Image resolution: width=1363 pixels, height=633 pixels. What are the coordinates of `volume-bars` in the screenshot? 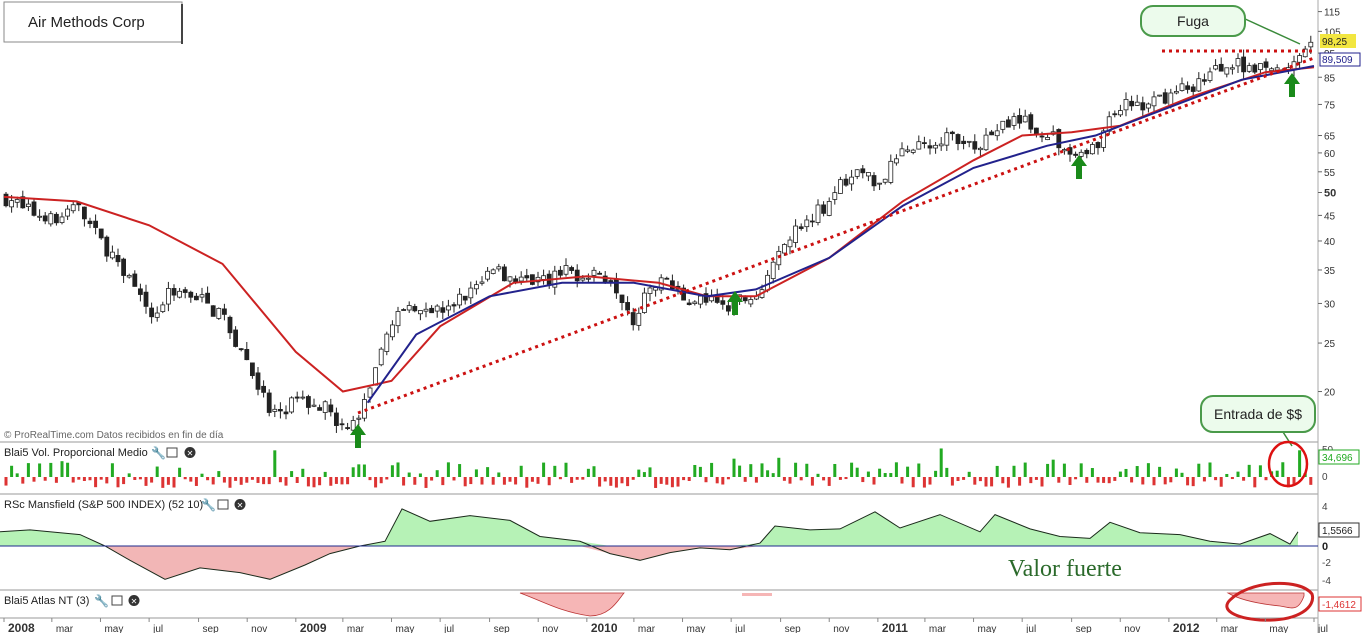 It's located at (658, 468).